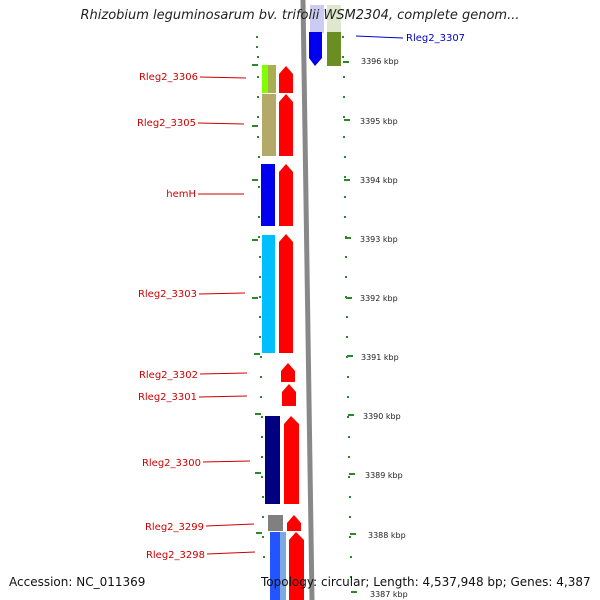  I want to click on scale-label: 3394 kbp, so click(379, 180).